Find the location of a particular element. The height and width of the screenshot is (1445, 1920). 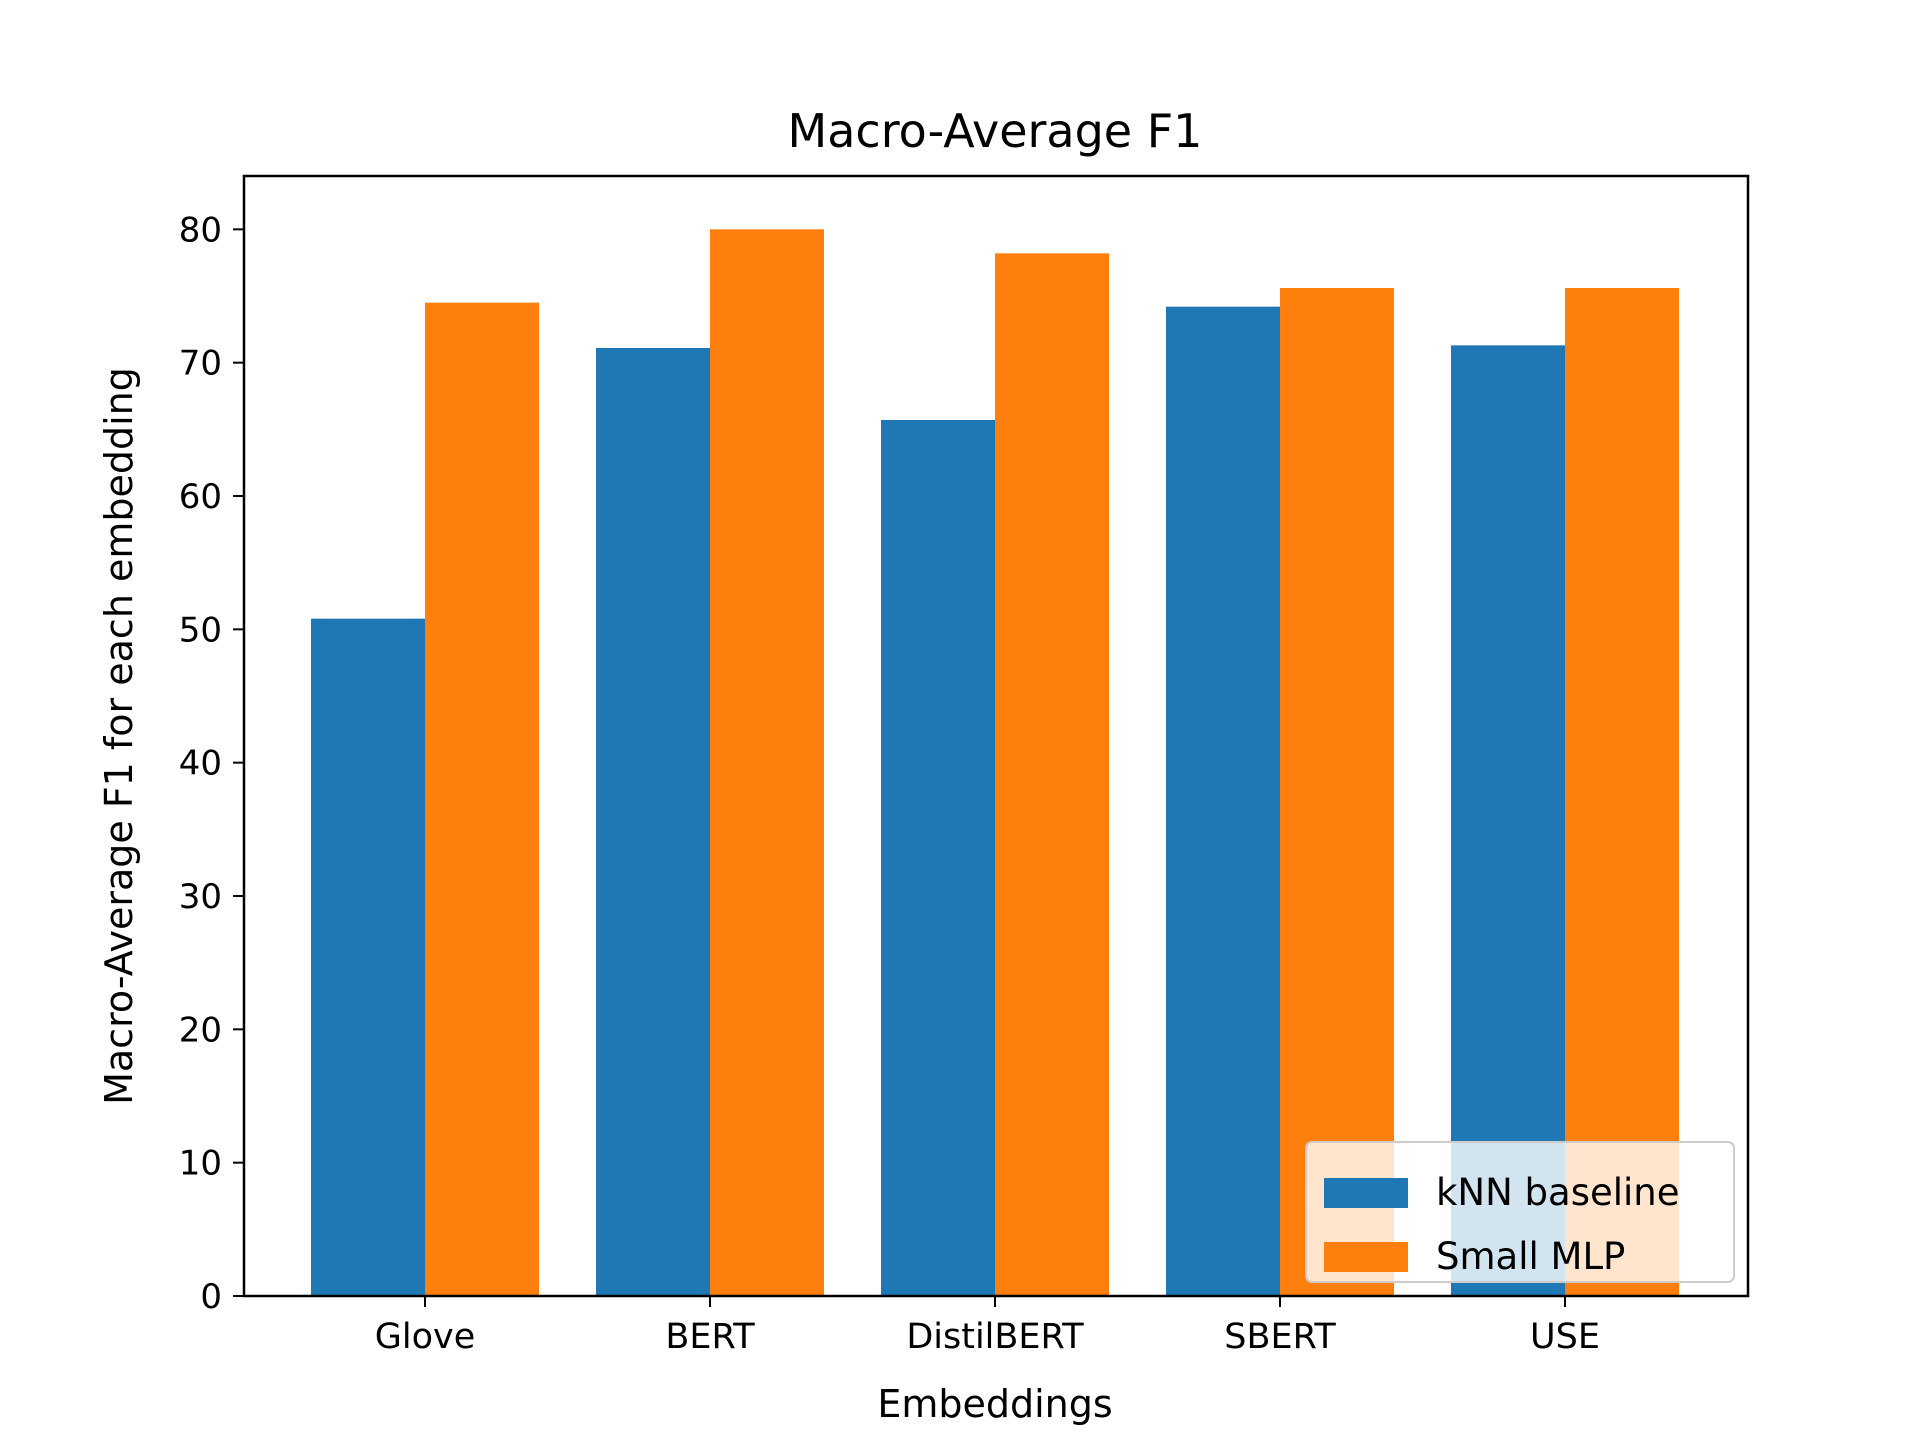

y-tick-label: 80 is located at coordinates (200, 230).